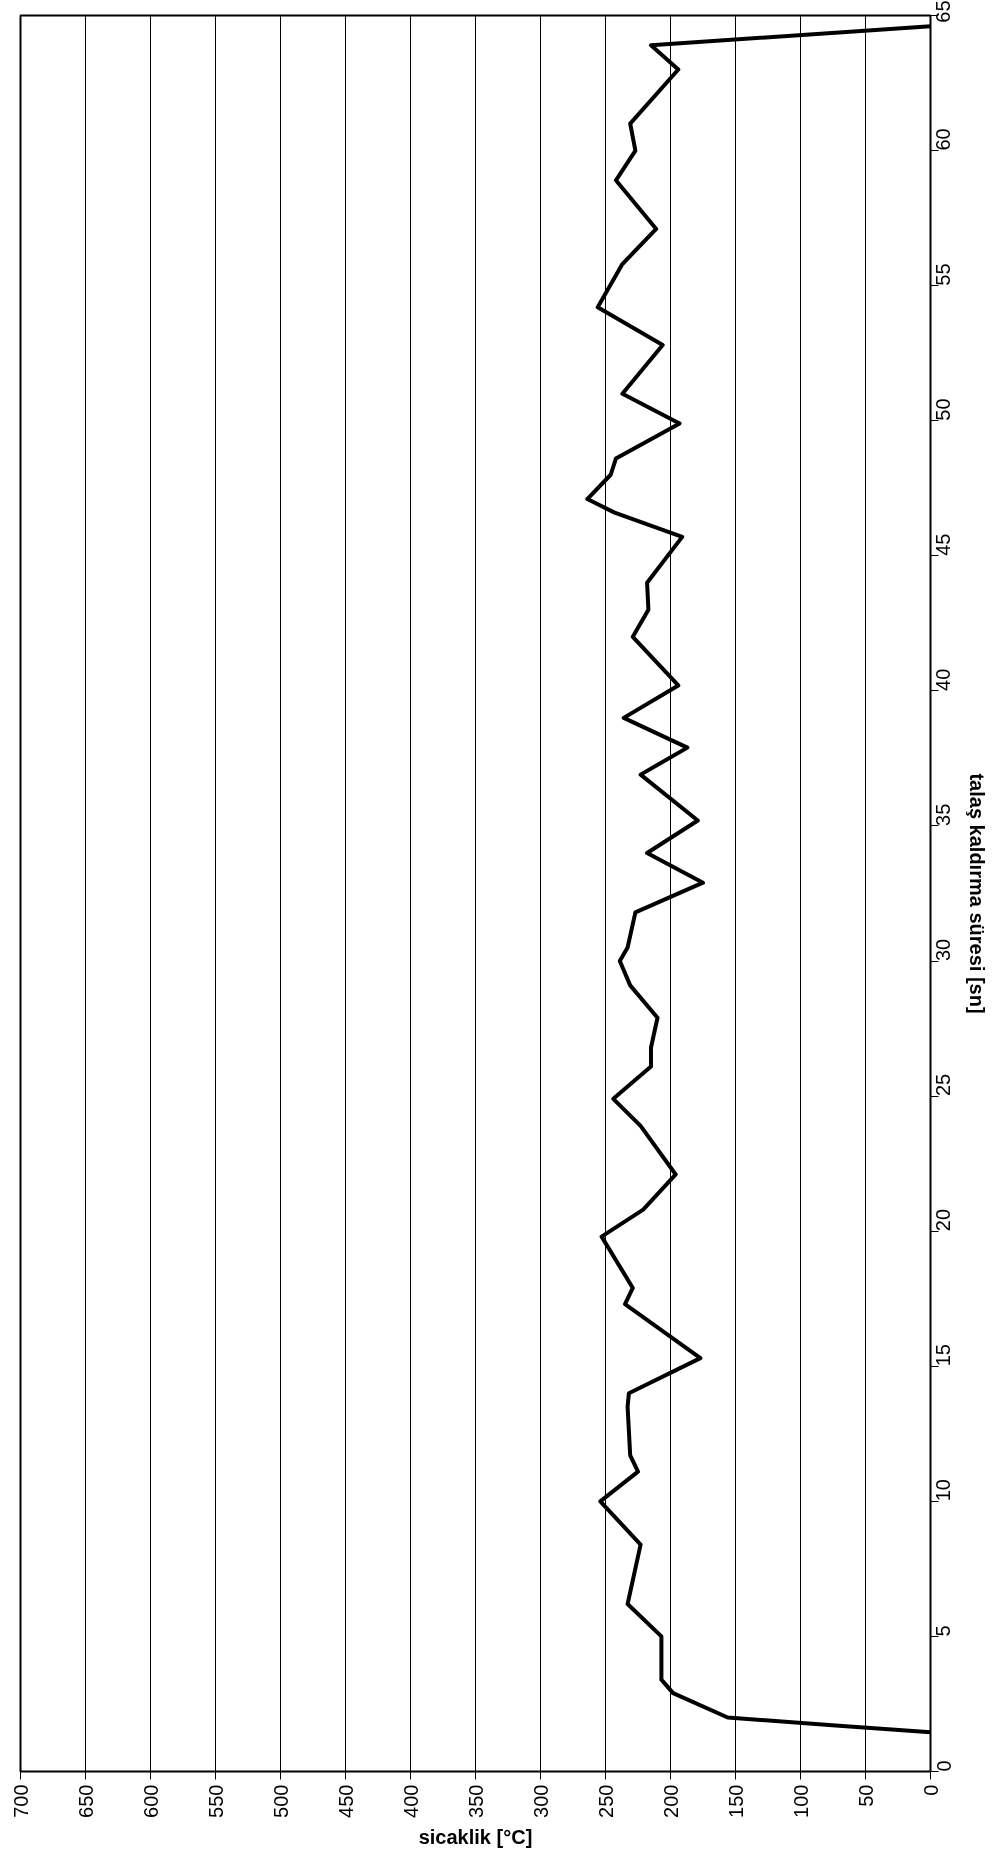 This screenshot has width=995, height=1860. What do you see at coordinates (85, 1801) in the screenshot?
I see `x-tick-label: 650` at bounding box center [85, 1801].